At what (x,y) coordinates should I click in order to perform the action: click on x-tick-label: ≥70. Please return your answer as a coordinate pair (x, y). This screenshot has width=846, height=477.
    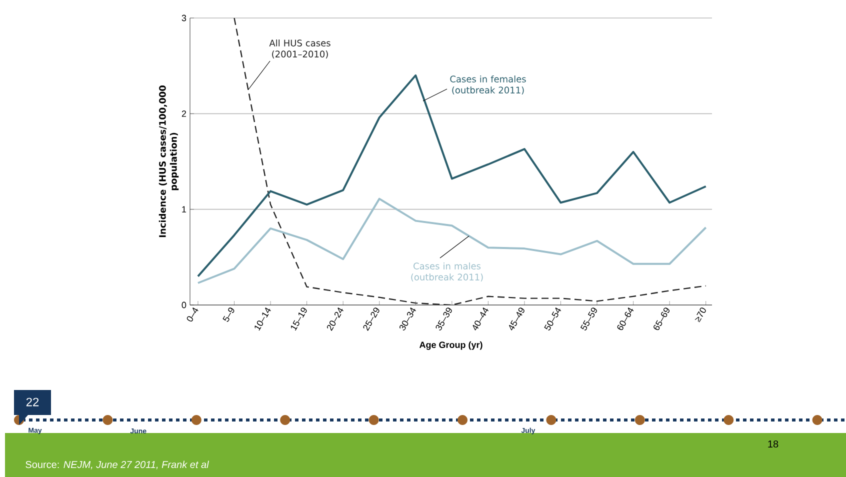
    Looking at the image, I should click on (700, 315).